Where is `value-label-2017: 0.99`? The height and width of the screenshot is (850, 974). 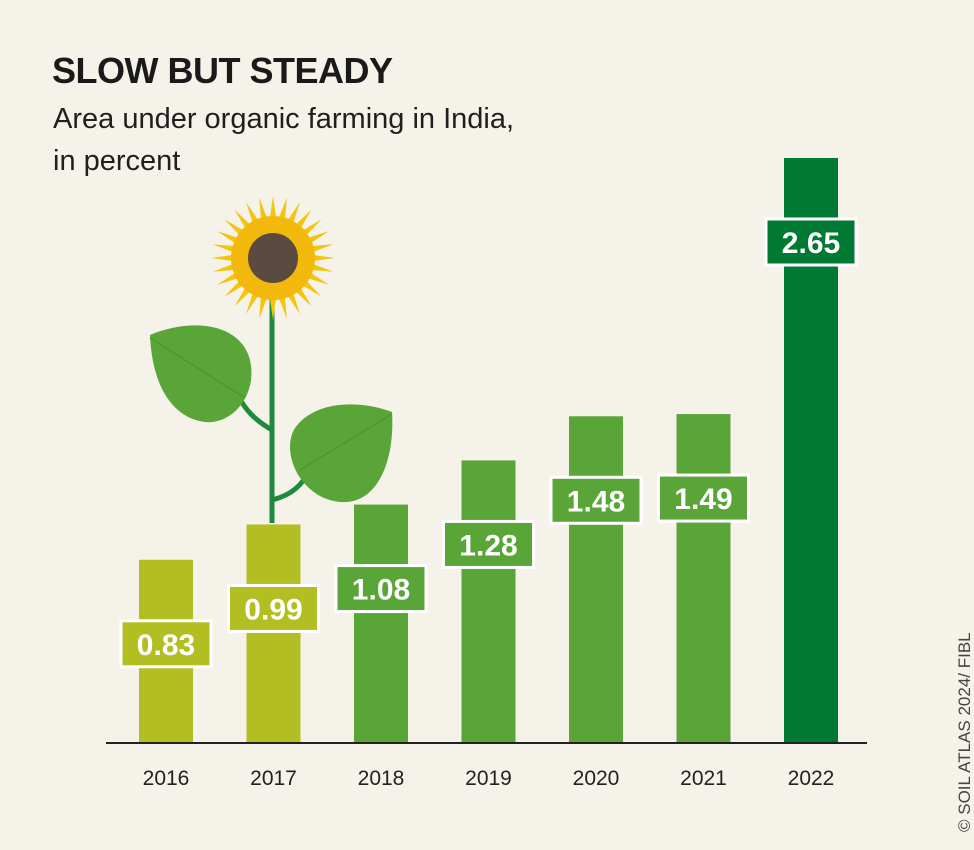 value-label-2017: 0.99 is located at coordinates (273, 608).